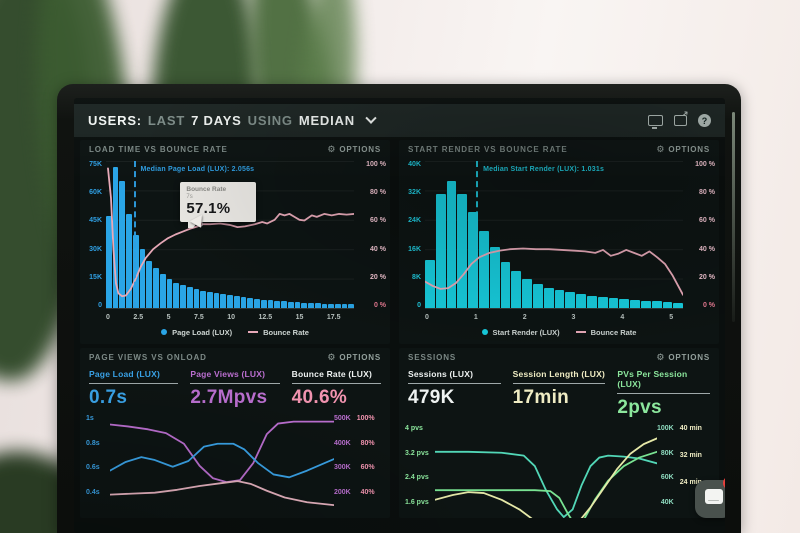 Image resolution: width=800 pixels, height=533 pixels. I want to click on users-range-dropdown: USERS: LAST 7 DAYS USING MEDIAN, so click(232, 120).